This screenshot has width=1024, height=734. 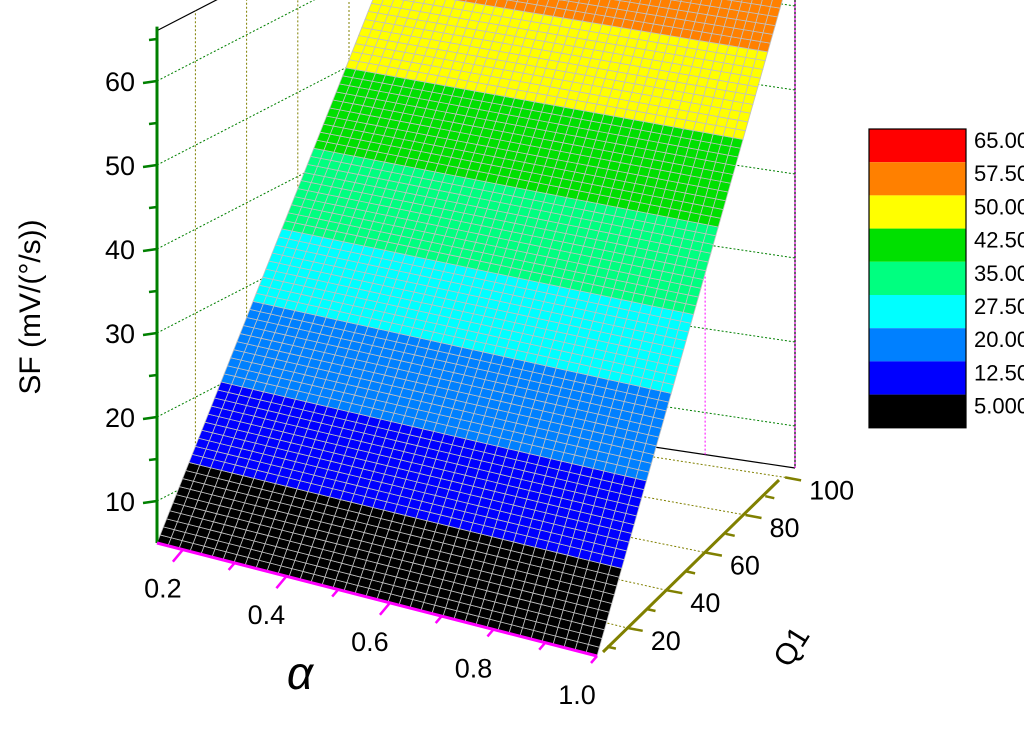 I want to click on x-axis-line, so click(x=377, y=599).